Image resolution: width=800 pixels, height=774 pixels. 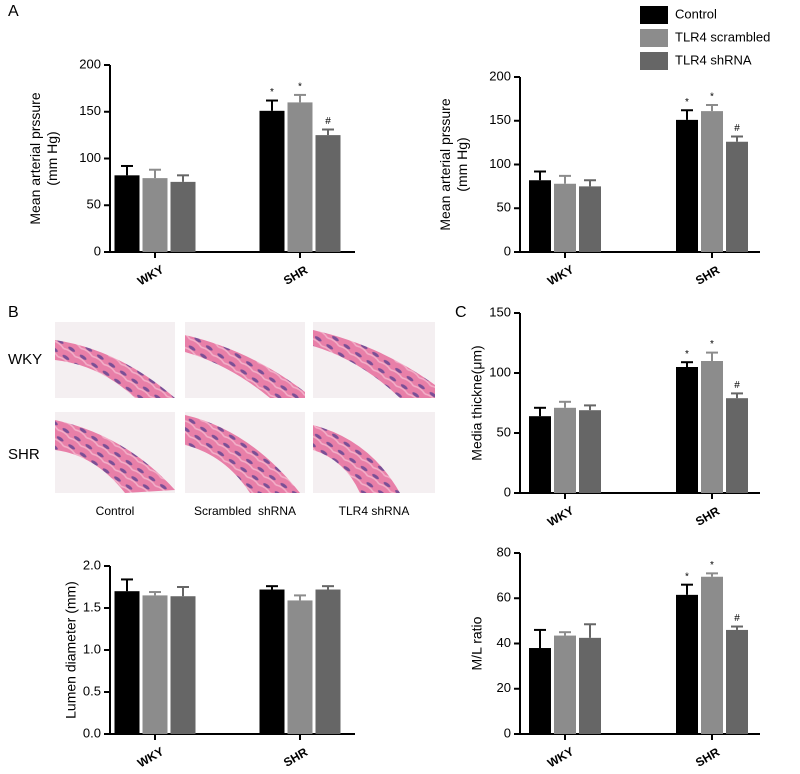 What do you see at coordinates (504, 687) in the screenshot?
I see `y-tick-label: 20` at bounding box center [504, 687].